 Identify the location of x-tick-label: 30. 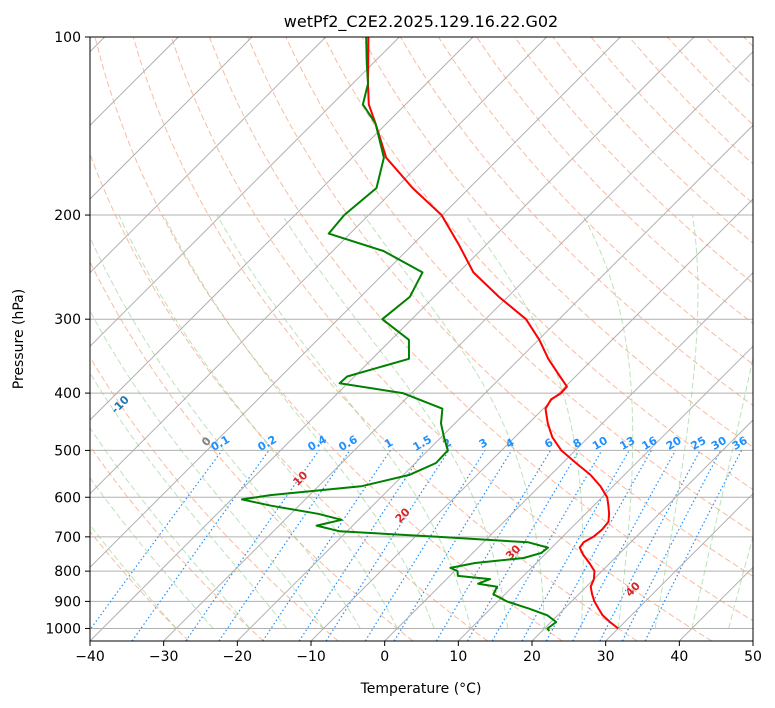
(606, 657).